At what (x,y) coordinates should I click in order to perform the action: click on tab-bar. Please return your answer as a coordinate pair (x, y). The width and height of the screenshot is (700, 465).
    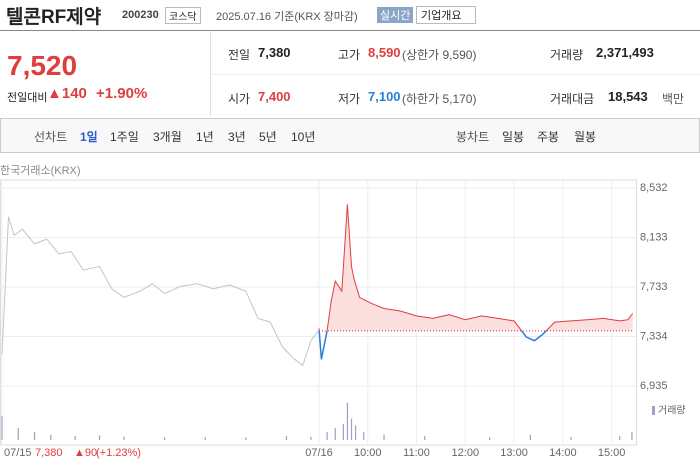
    Looking at the image, I should click on (350, 135).